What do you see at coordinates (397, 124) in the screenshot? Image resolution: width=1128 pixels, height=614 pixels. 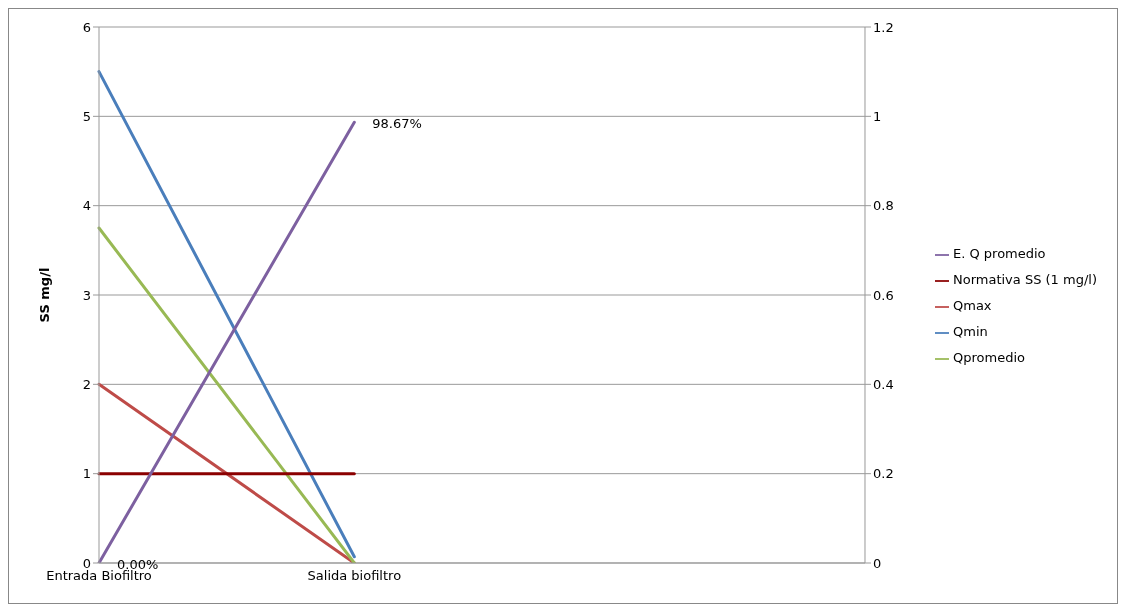 I see `data-label: 98.67%` at bounding box center [397, 124].